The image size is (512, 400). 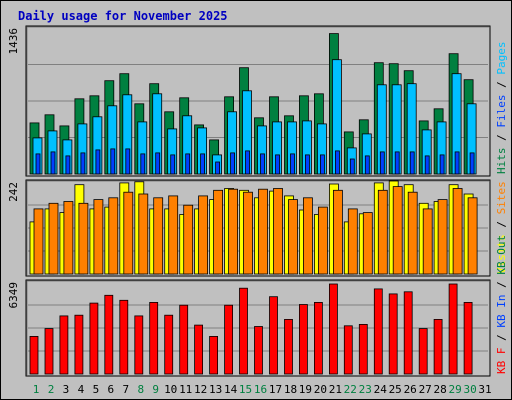 I want to click on x-tick-label-day-22: 22, so click(x=350, y=389).